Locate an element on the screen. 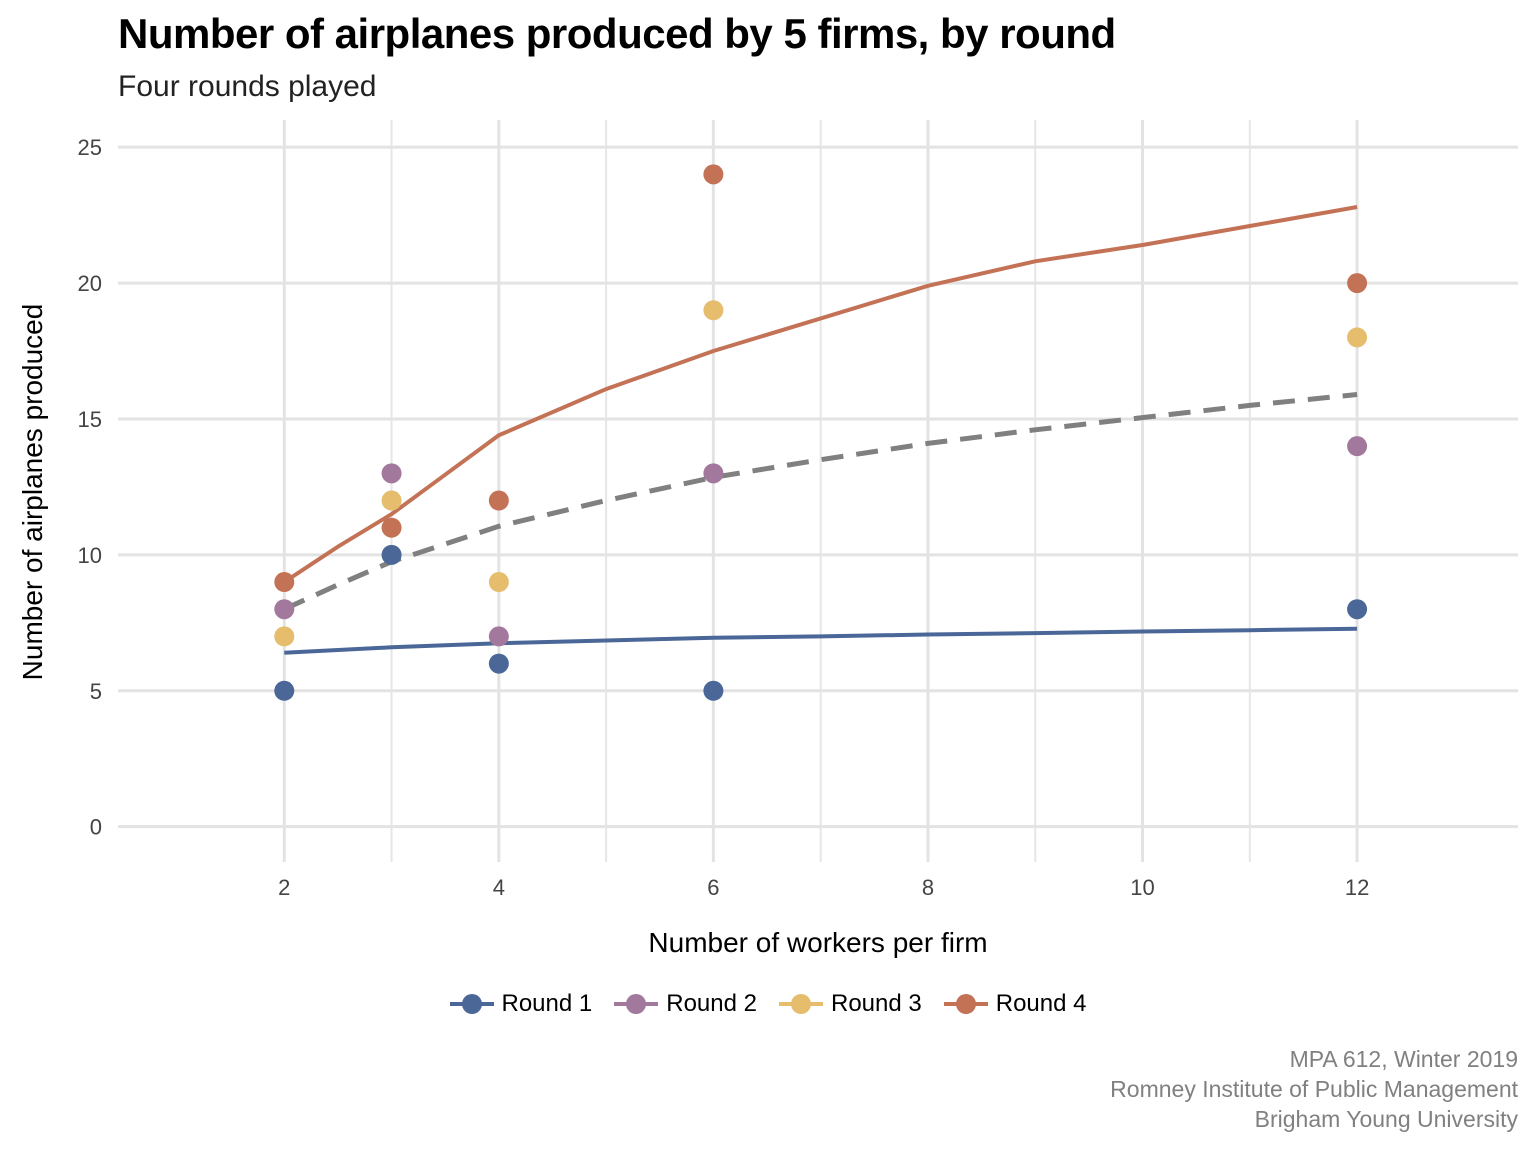 This screenshot has width=1536, height=1152. legend-label: Round 4 is located at coordinates (1041, 1003).